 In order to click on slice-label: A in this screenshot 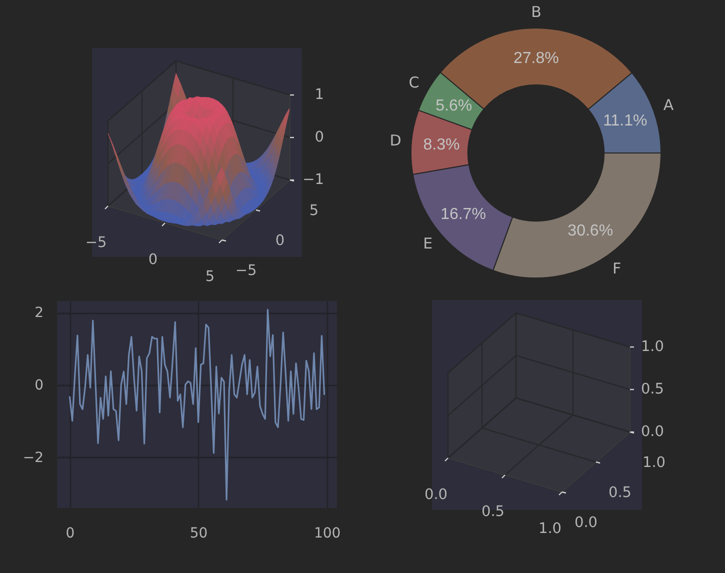, I will do `click(668, 105)`.